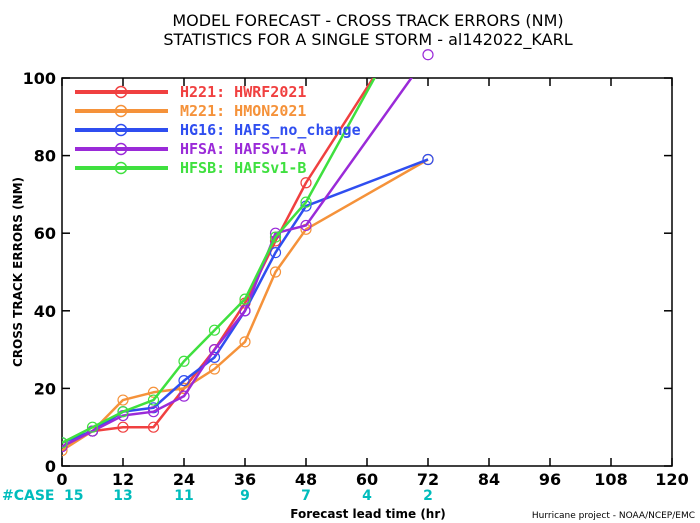  What do you see at coordinates (245, 496) in the screenshot?
I see `case-count: 9` at bounding box center [245, 496].